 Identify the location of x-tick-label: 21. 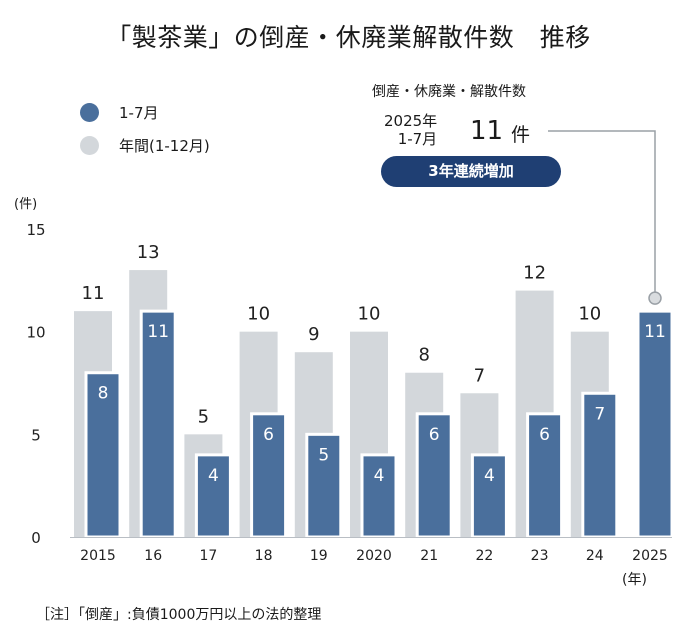
(429, 556).